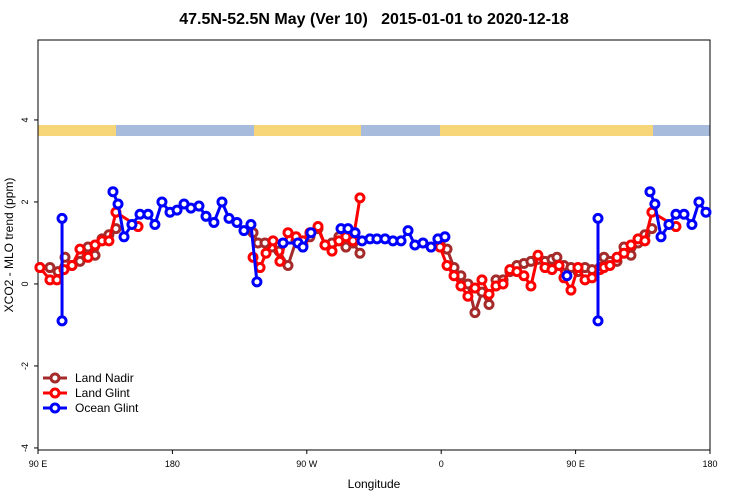 The image size is (750, 500). I want to click on legend-label: Ocean Glint, so click(107, 408).